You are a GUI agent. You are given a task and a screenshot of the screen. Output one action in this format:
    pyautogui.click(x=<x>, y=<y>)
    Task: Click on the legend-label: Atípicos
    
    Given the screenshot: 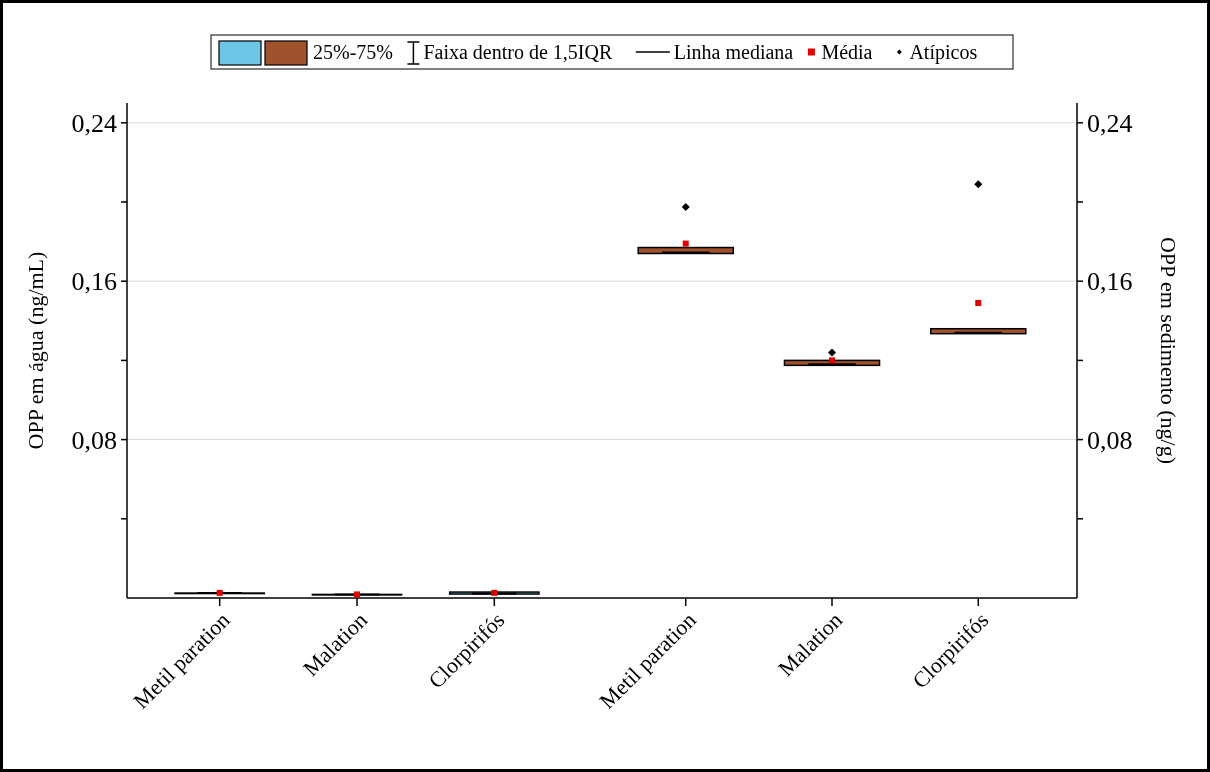 What is the action you would take?
    pyautogui.click(x=943, y=52)
    